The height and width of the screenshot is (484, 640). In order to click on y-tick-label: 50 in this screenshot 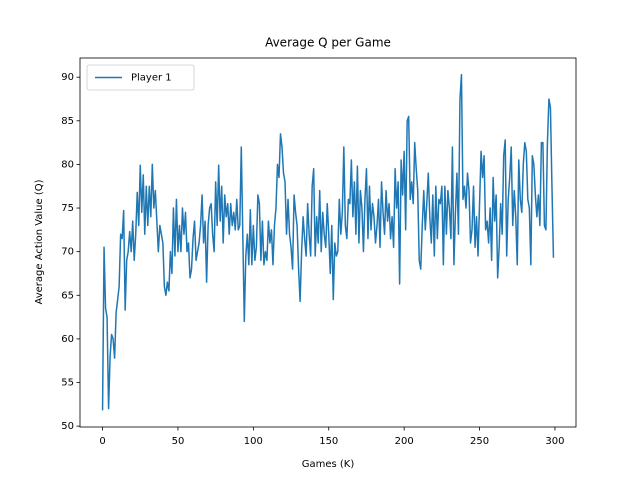, I will do `click(67, 426)`.